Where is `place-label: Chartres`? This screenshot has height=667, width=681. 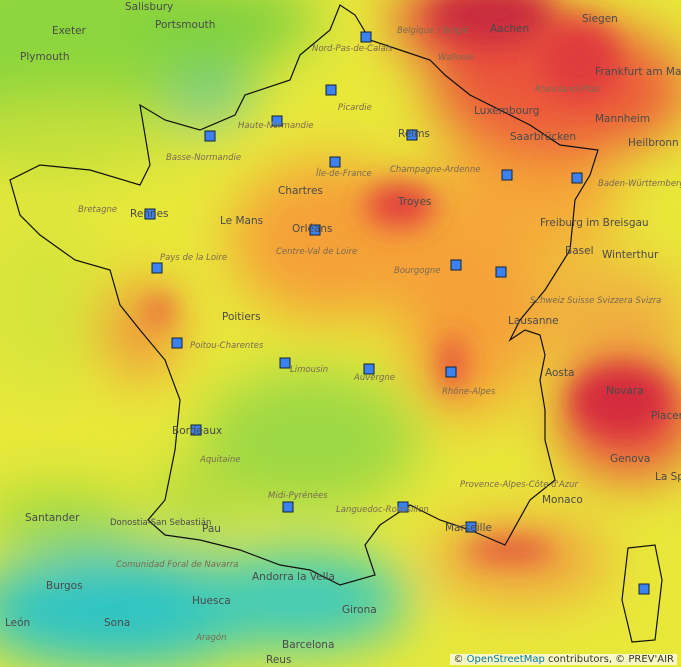 place-label: Chartres is located at coordinates (300, 191).